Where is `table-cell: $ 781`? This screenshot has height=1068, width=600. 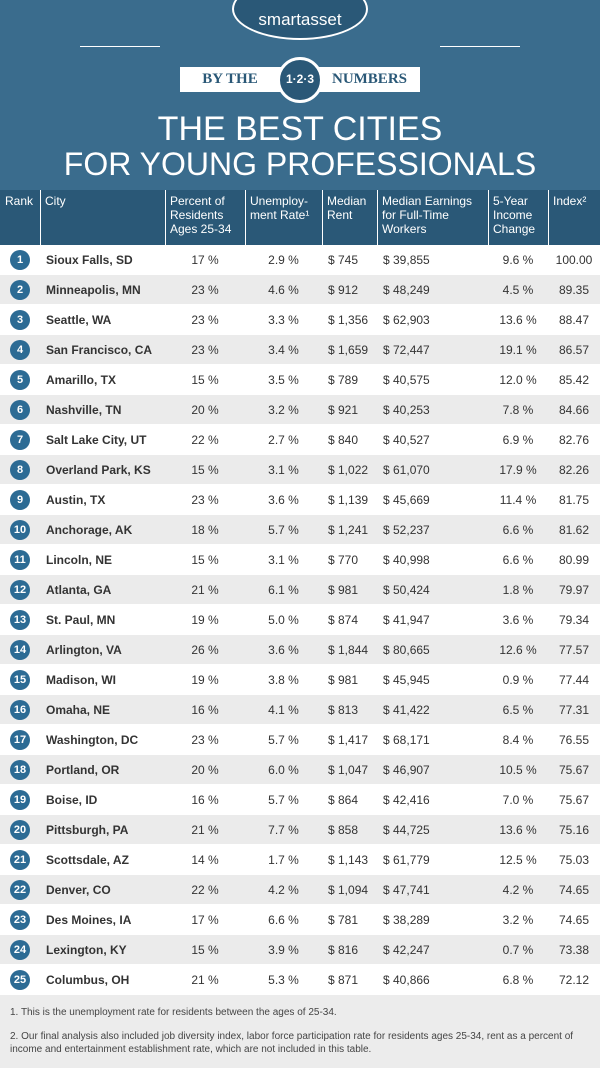 table-cell: $ 781 is located at coordinates (343, 920).